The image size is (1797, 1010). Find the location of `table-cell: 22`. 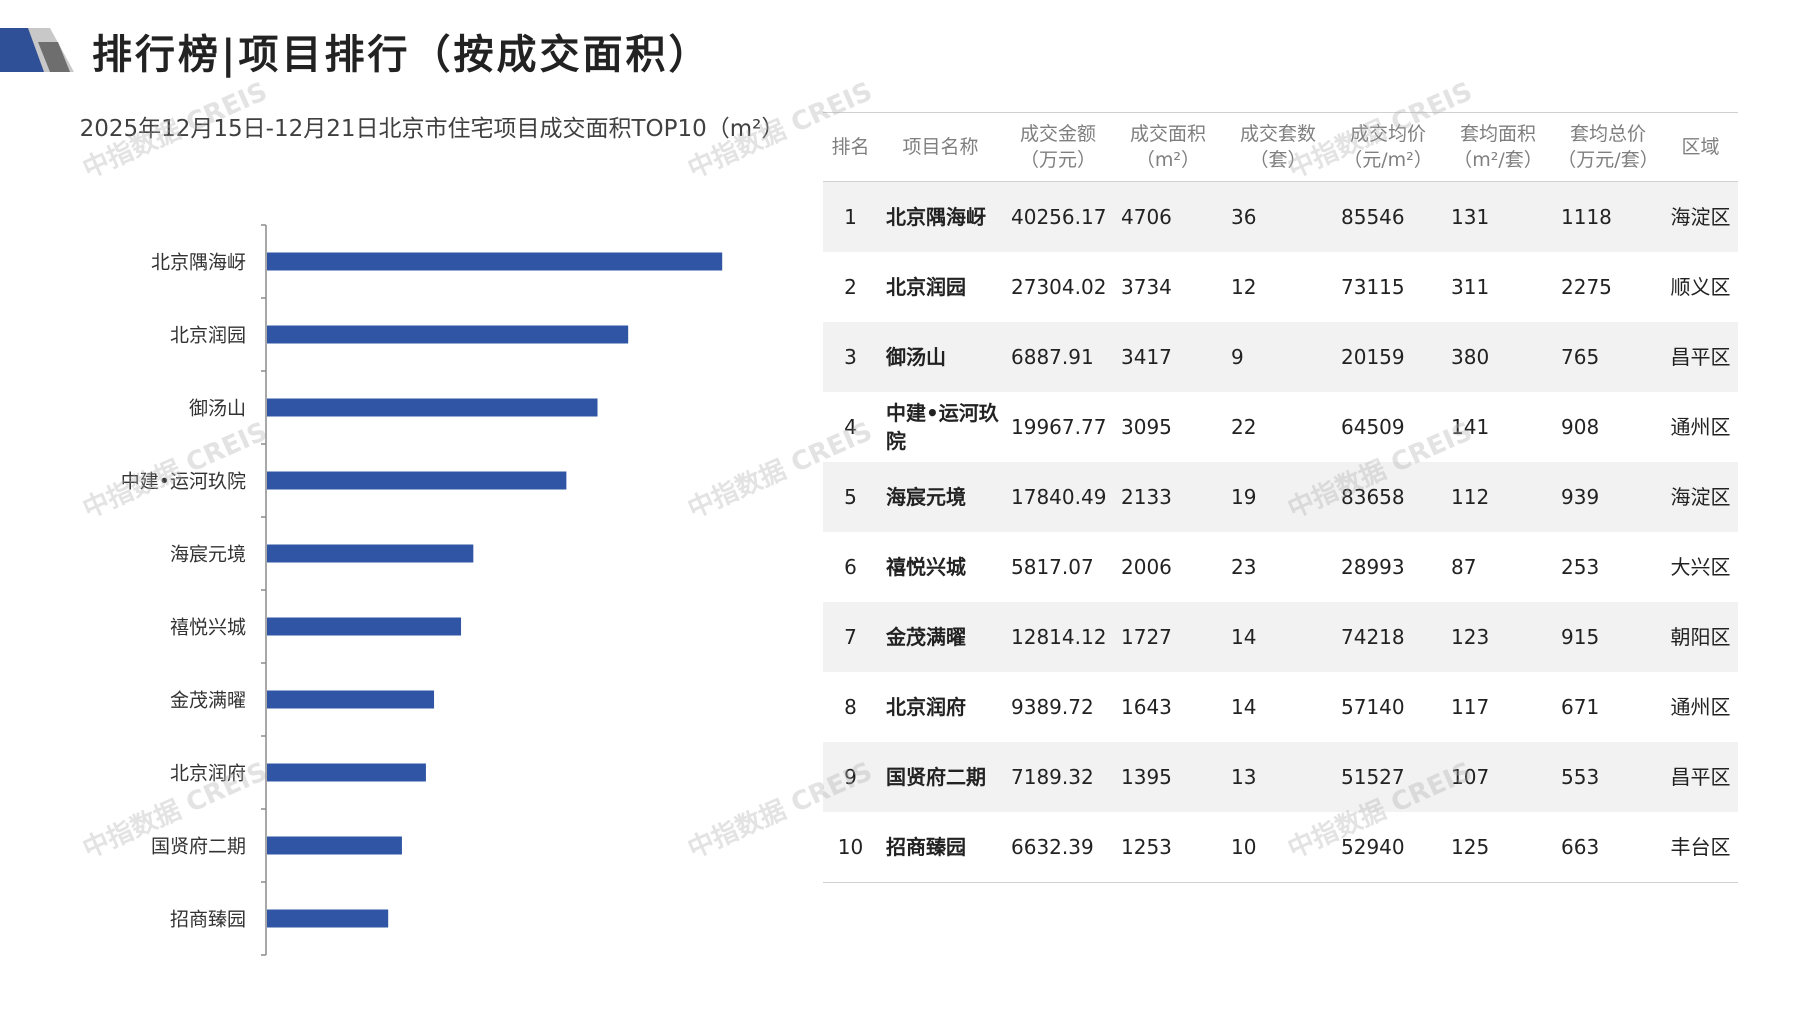

table-cell: 22 is located at coordinates (1244, 427).